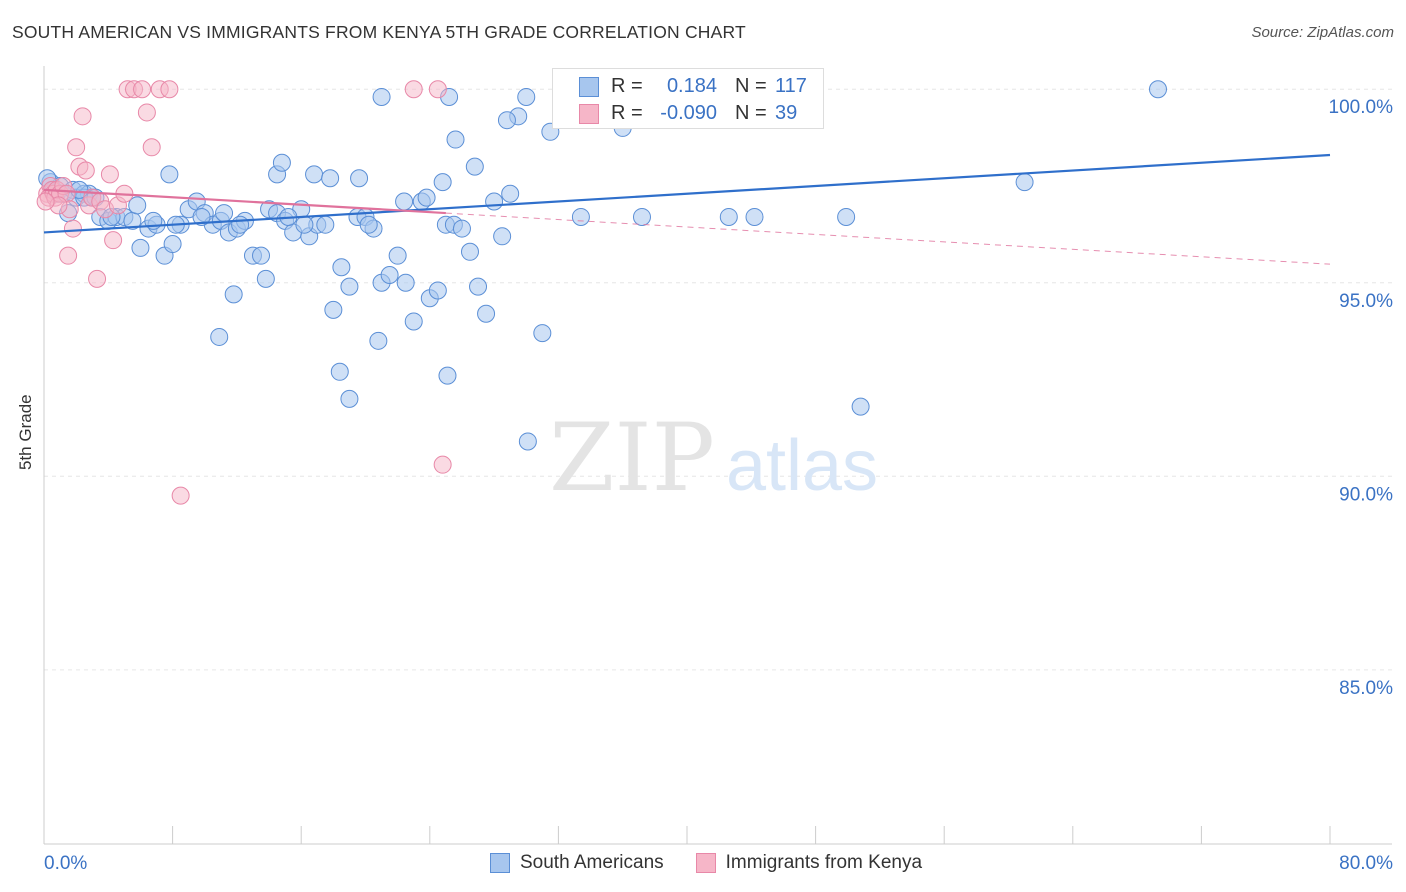  What do you see at coordinates (687, 193) in the screenshot?
I see `trend-line-south-americans` at bounding box center [687, 193].